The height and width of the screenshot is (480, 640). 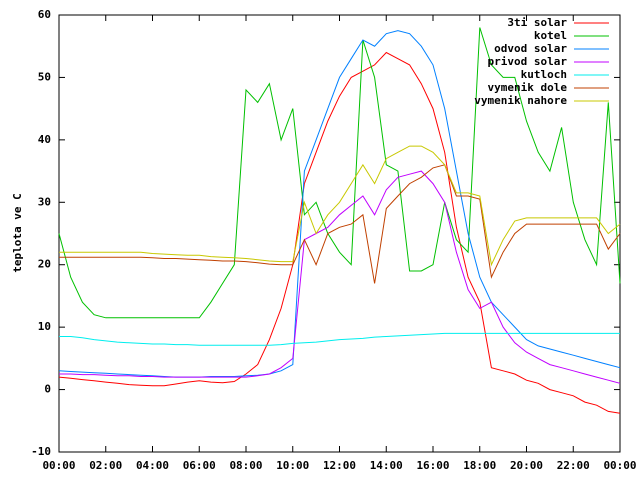 What do you see at coordinates (544, 74) in the screenshot?
I see `legend-label: kutloch` at bounding box center [544, 74].